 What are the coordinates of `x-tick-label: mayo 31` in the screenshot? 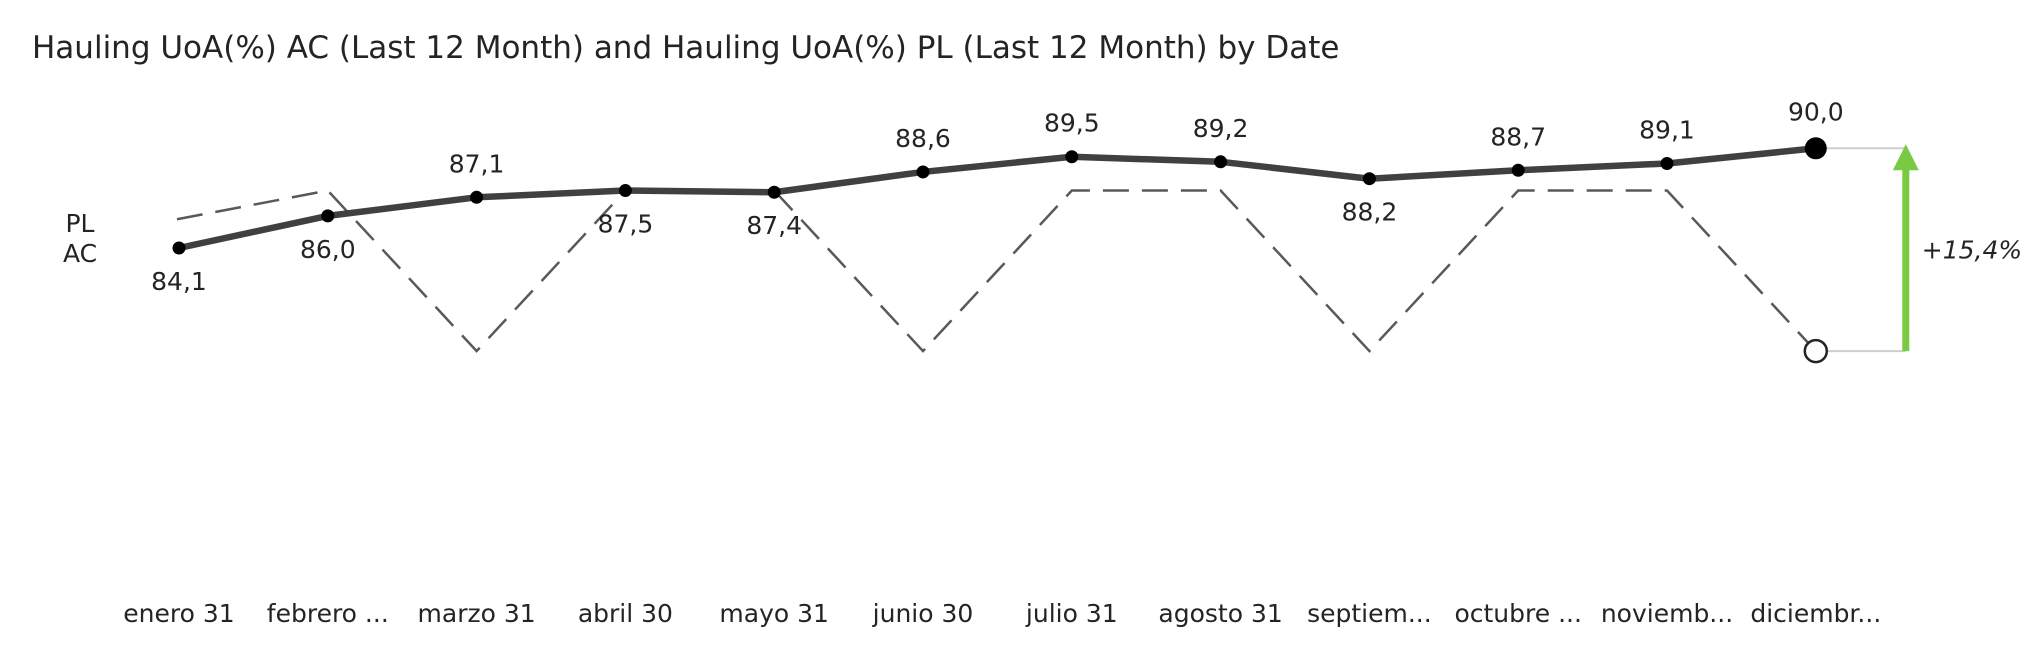 It's located at (774, 613).